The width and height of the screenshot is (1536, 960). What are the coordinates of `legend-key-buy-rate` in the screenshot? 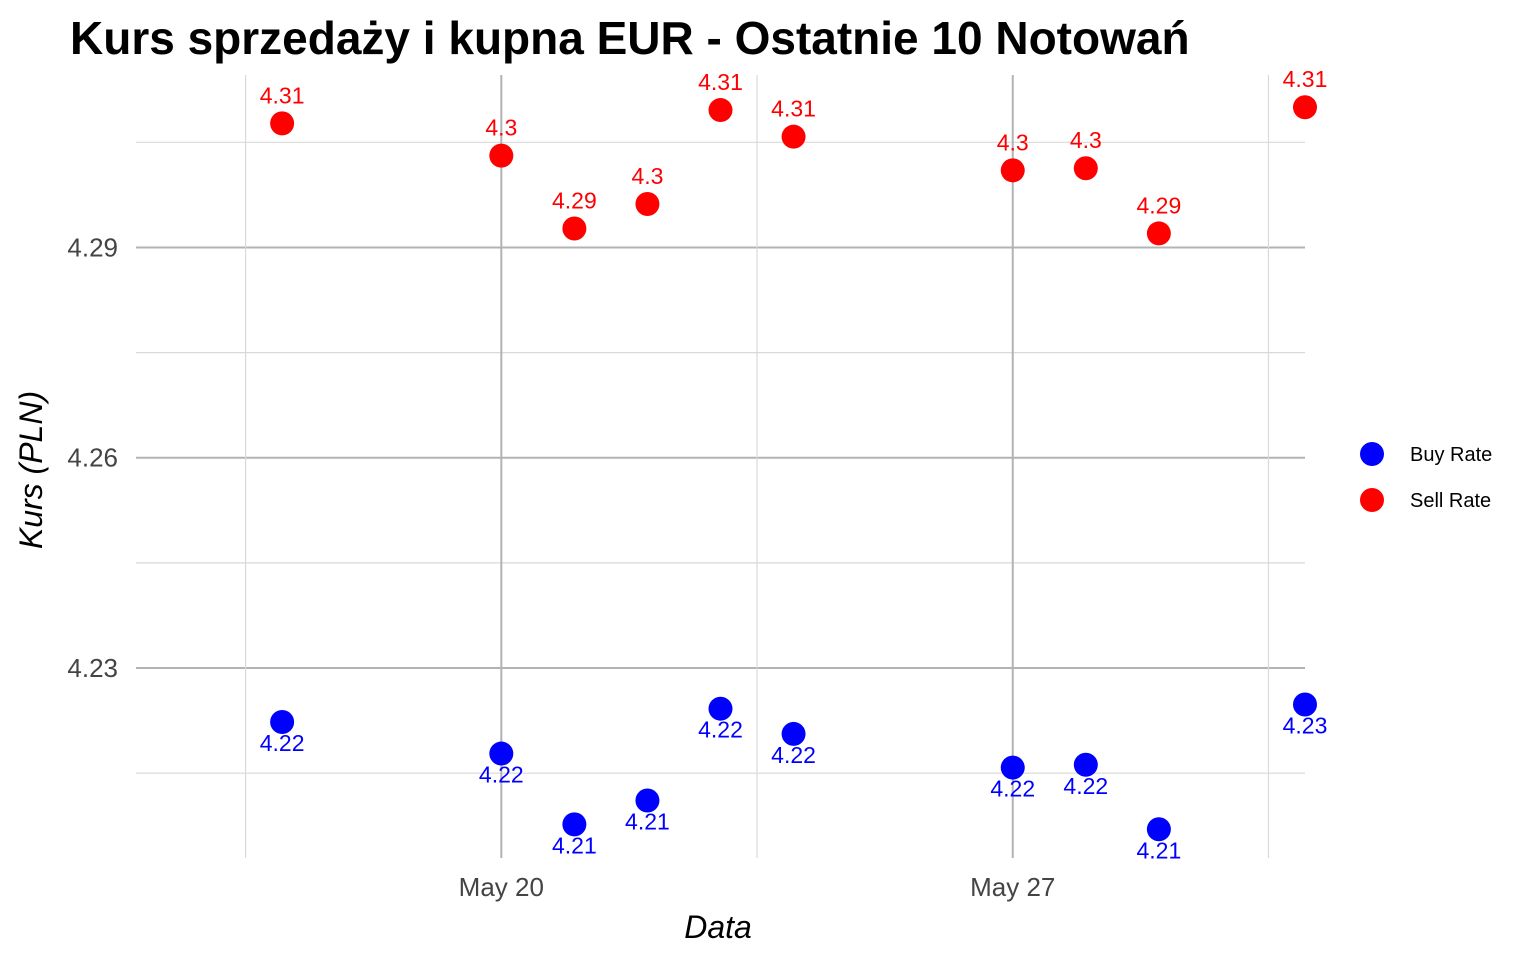 It's located at (1372, 454).